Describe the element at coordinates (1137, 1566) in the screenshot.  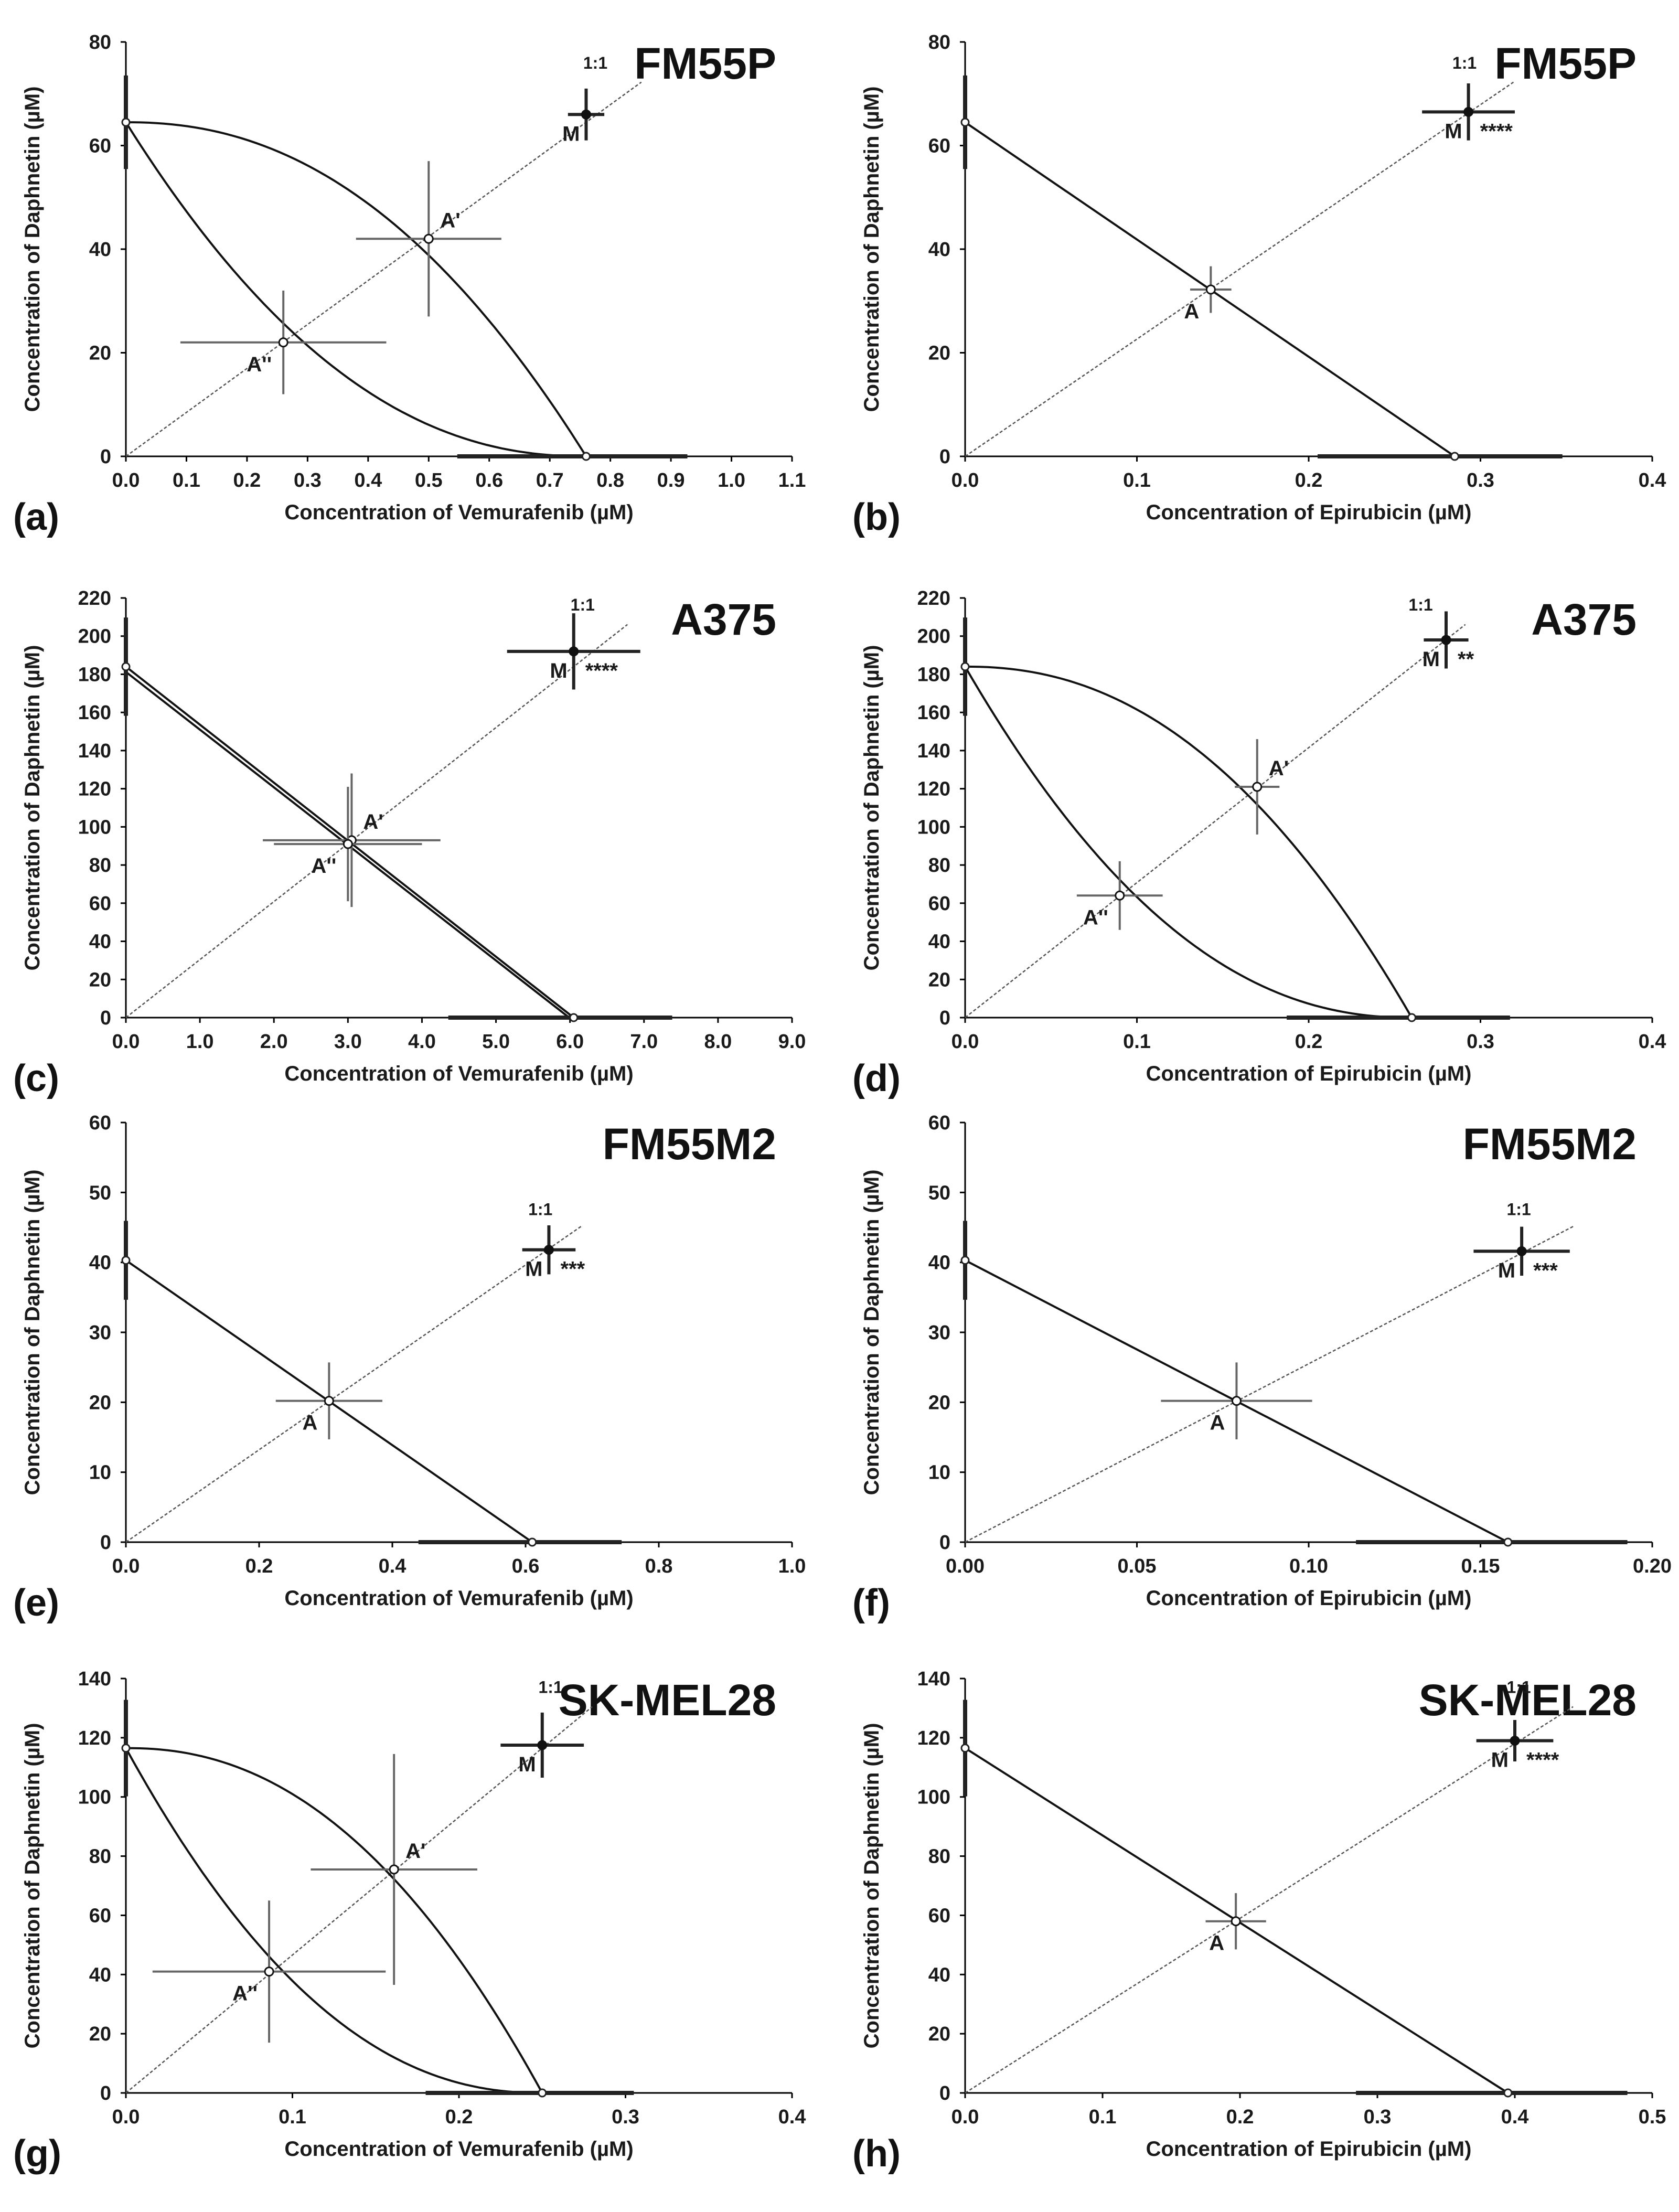
I see `x-tick-label: 0.05` at that location.